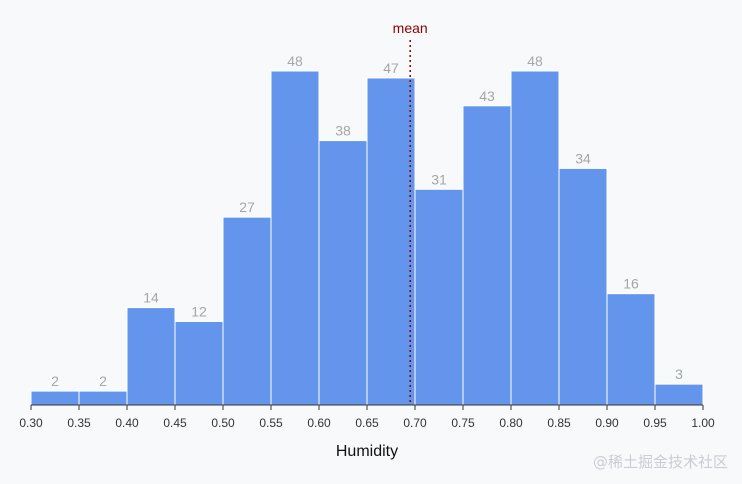  I want to click on bar-value-label: 31, so click(439, 179).